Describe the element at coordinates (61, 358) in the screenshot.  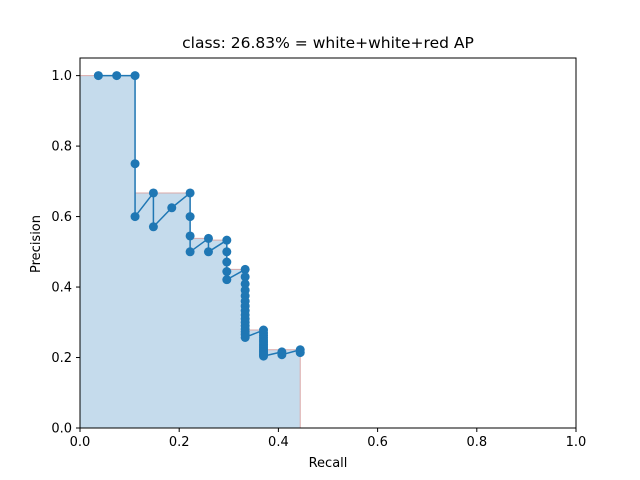
I see `y-tick-label: 0.2` at that location.